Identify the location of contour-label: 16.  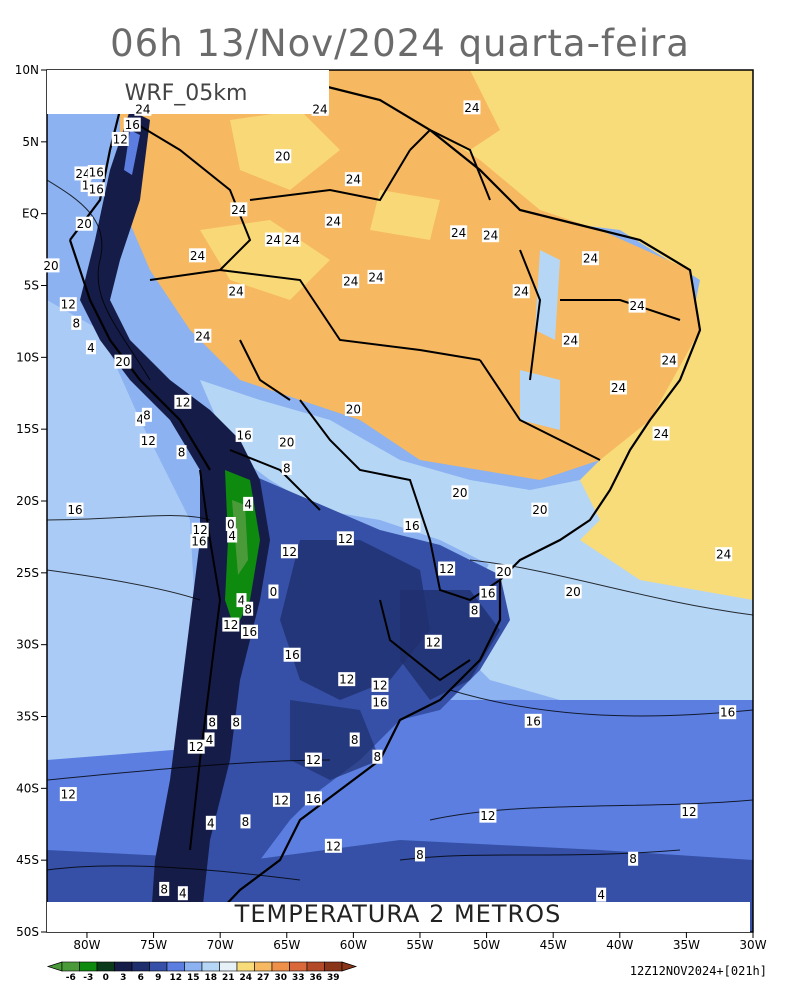
(533, 720).